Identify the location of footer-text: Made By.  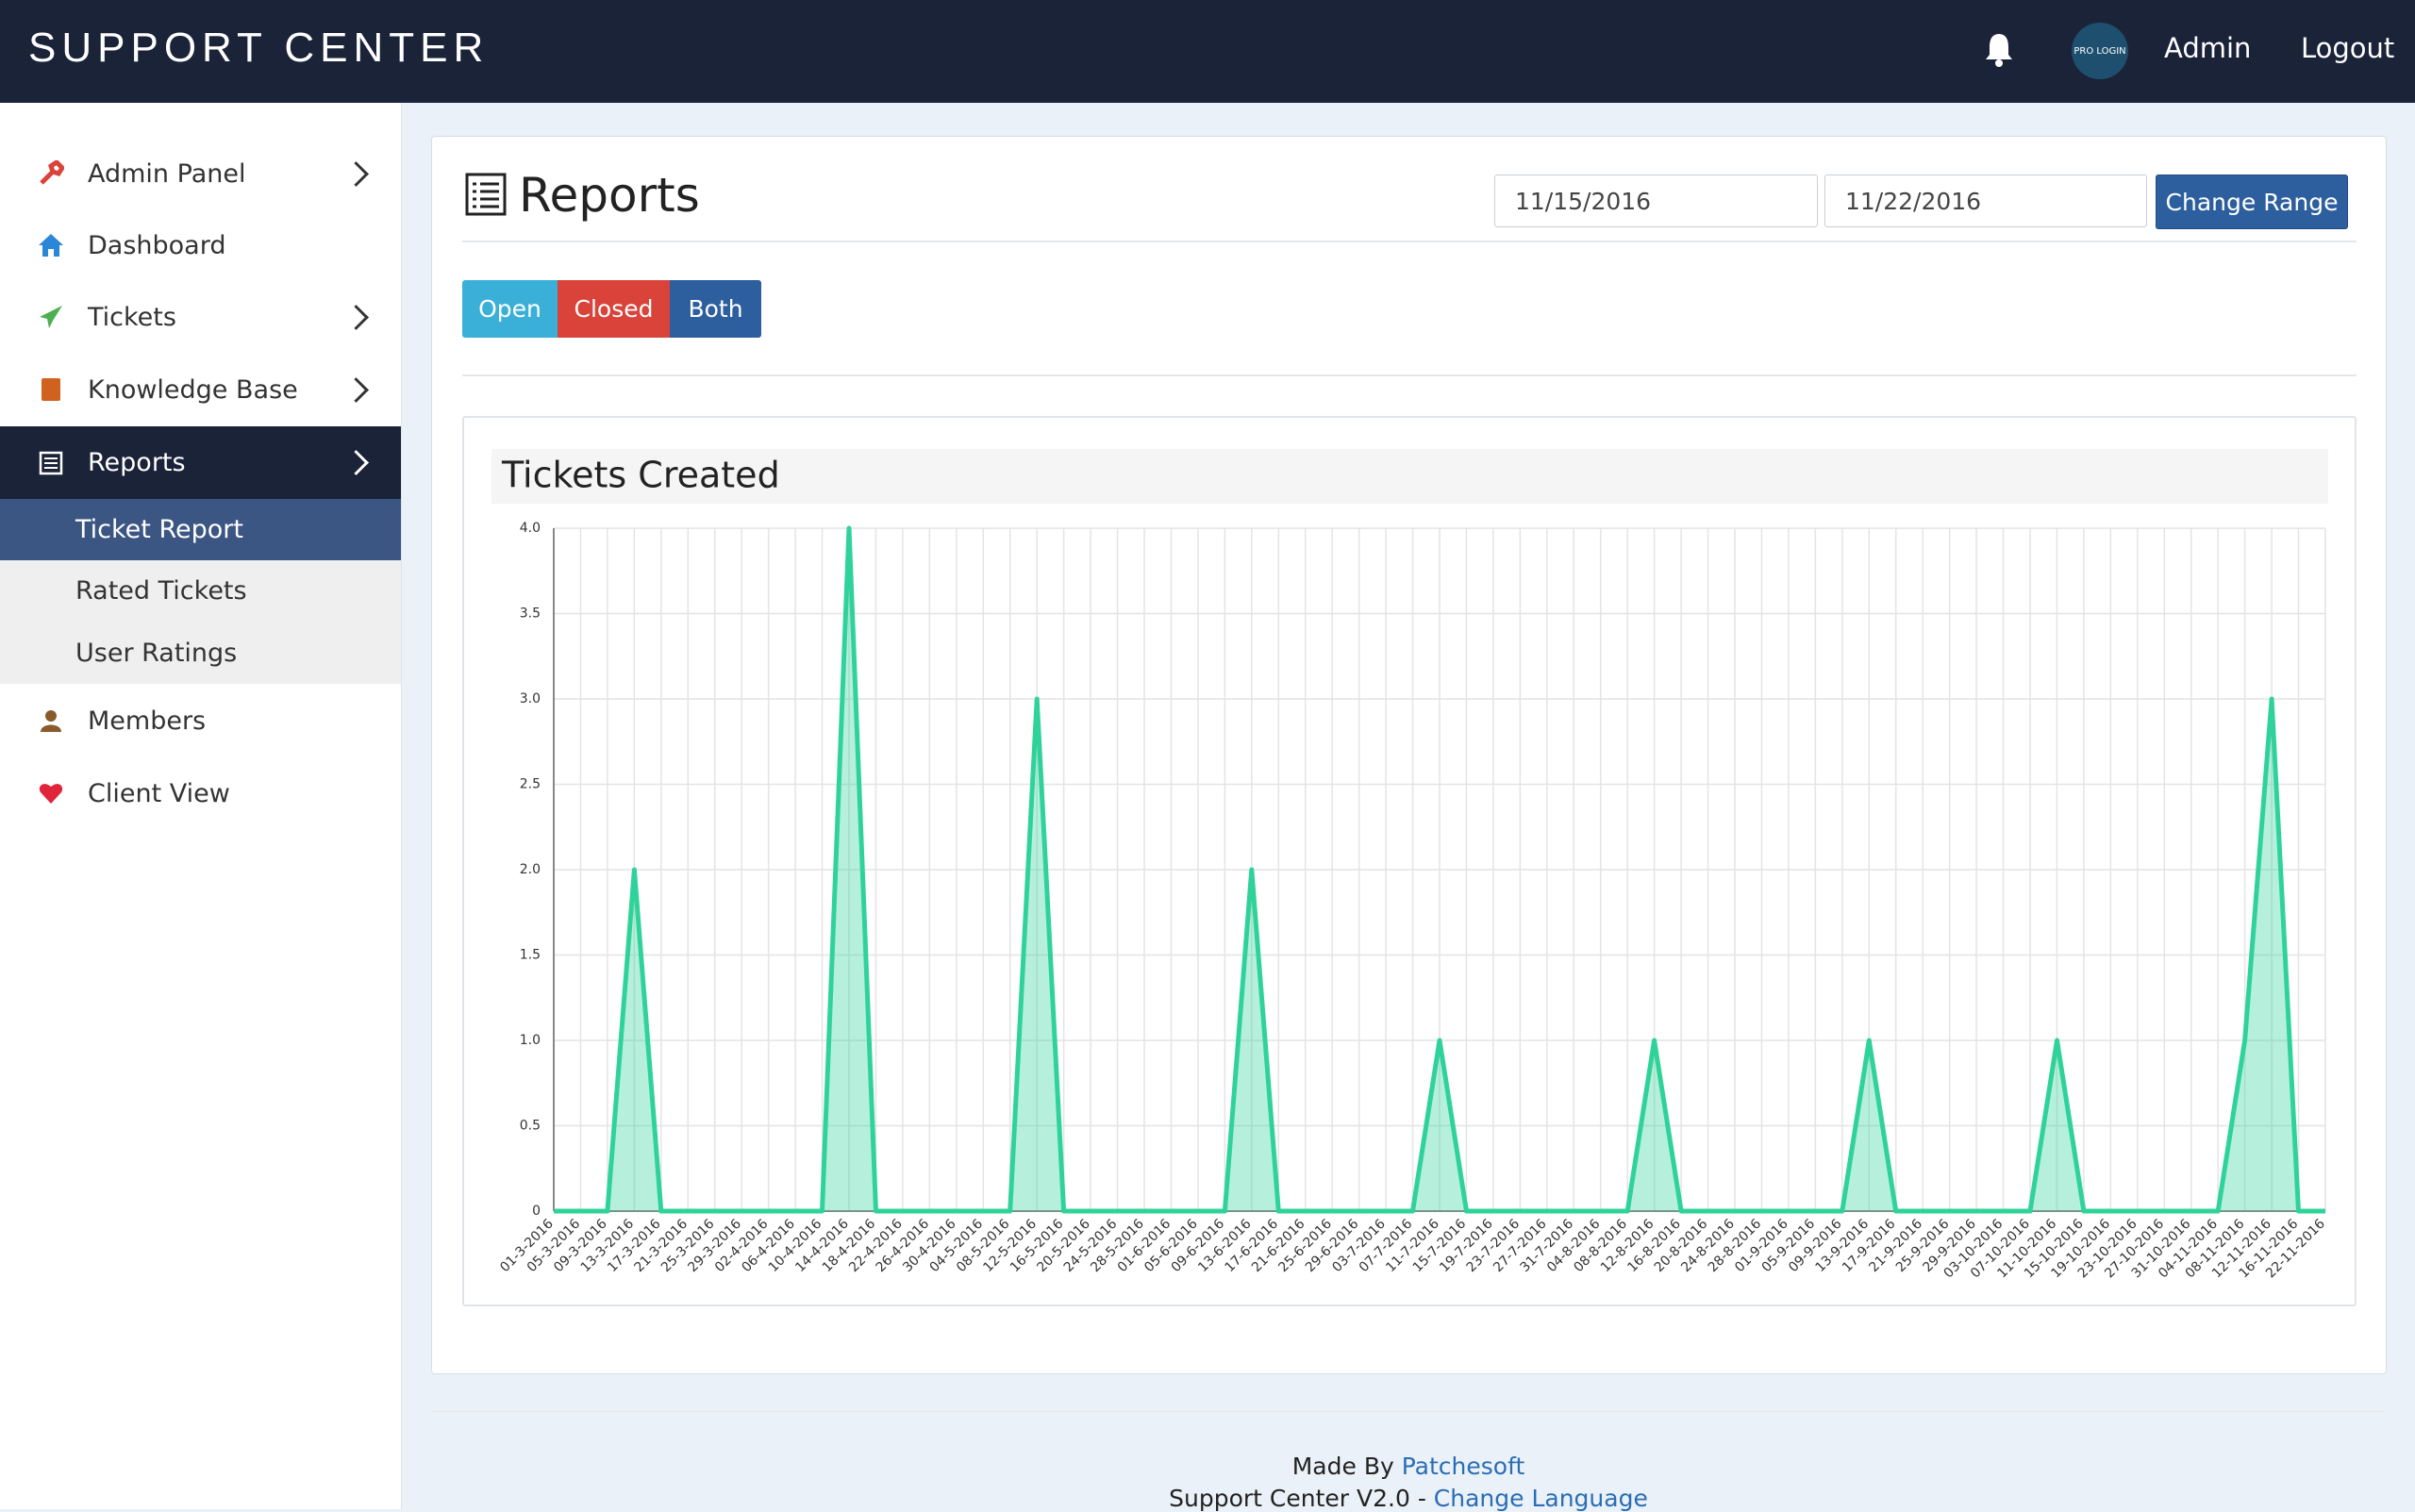
(1343, 1466).